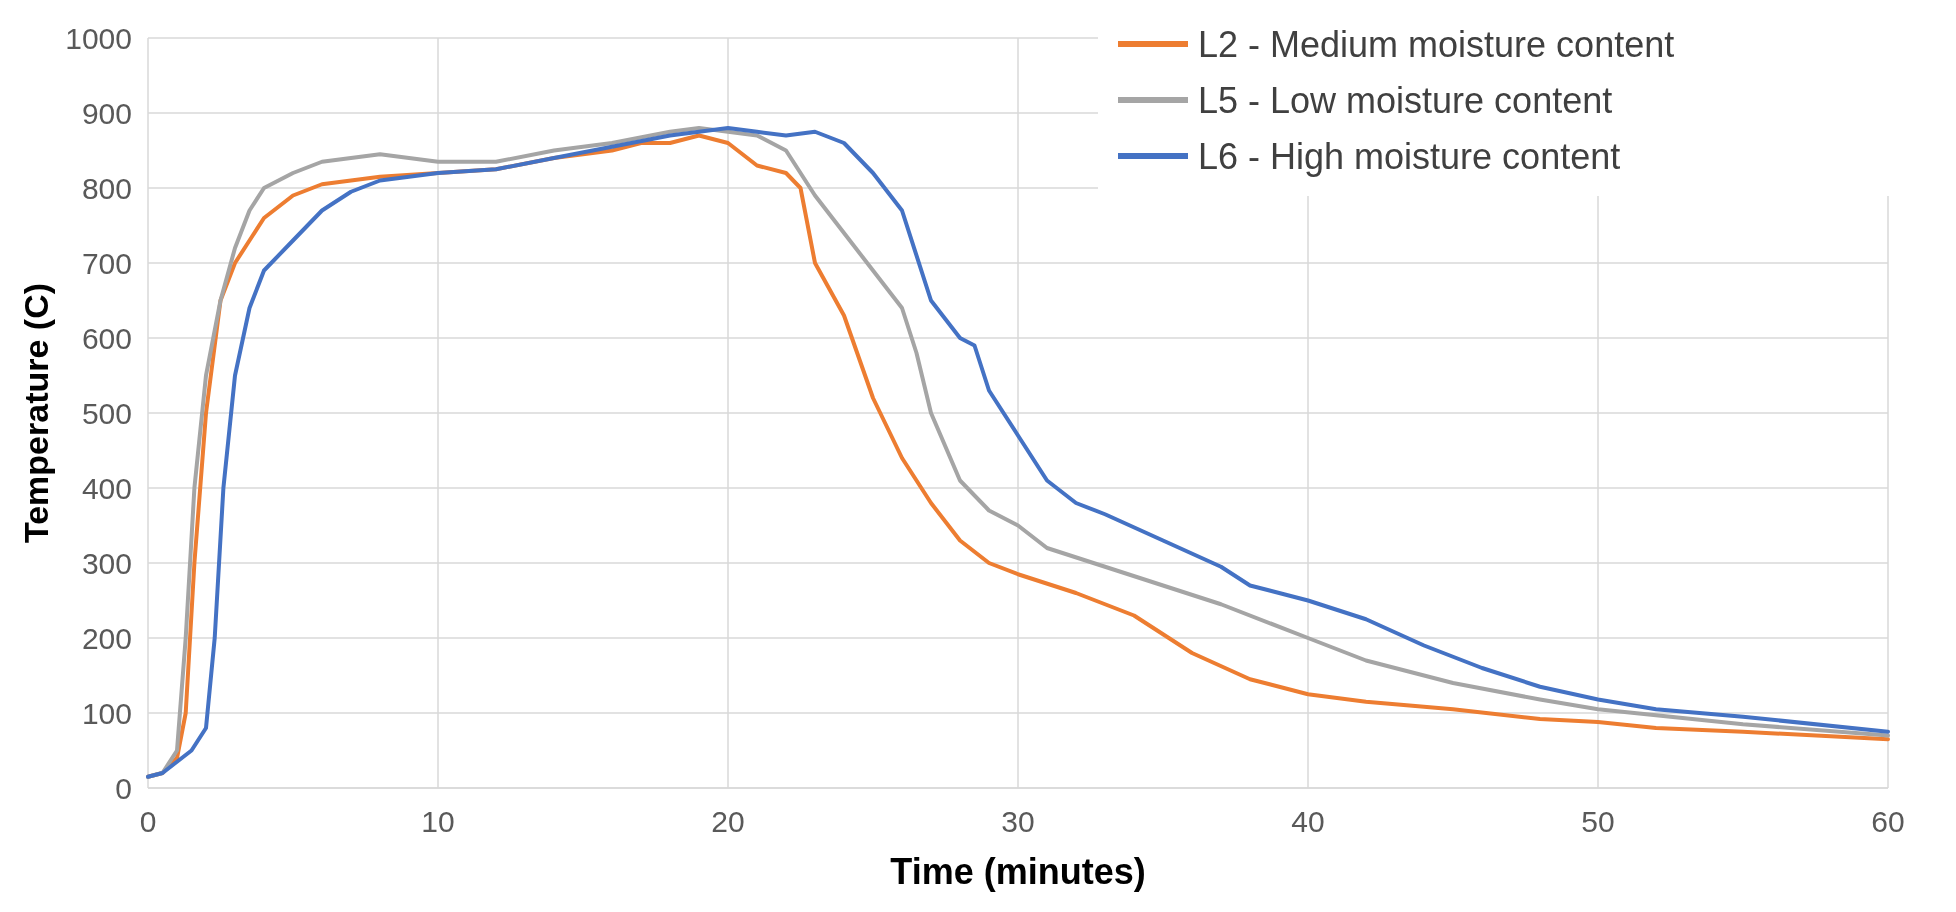 This screenshot has width=1956, height=912. What do you see at coordinates (106, 188) in the screenshot?
I see `y-tick-label: 800` at bounding box center [106, 188].